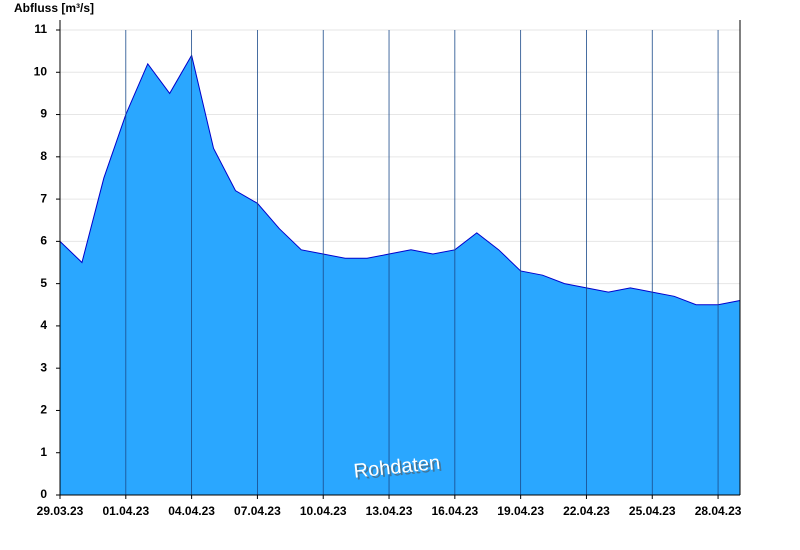 The image size is (800, 550). I want to click on x-tick-label: 19.04.23, so click(520, 511).